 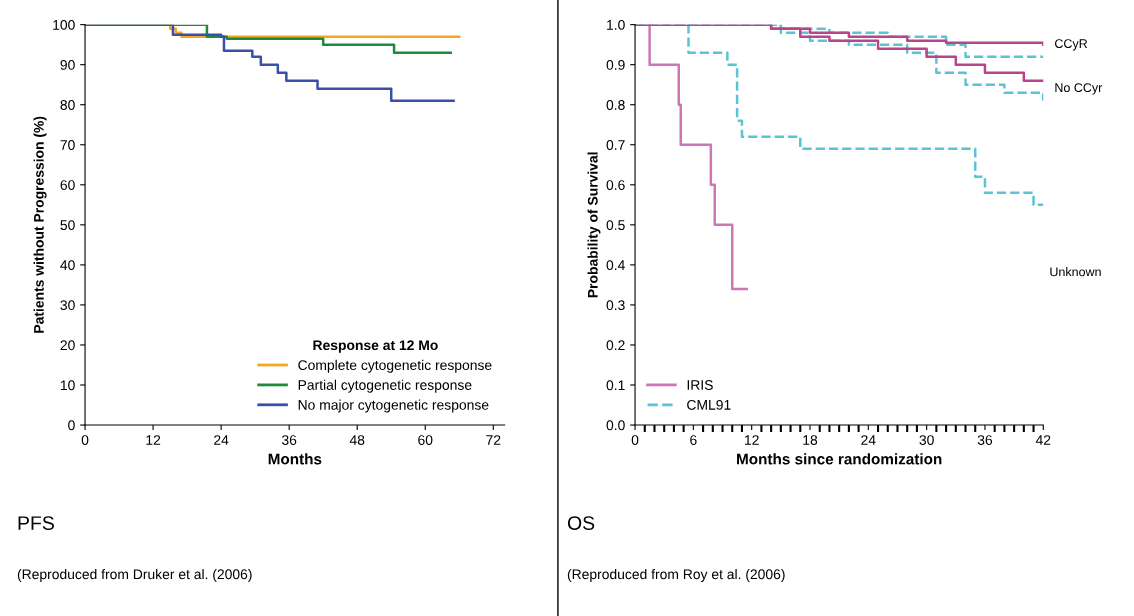 I want to click on text: Unknown, so click(x=1075, y=272).